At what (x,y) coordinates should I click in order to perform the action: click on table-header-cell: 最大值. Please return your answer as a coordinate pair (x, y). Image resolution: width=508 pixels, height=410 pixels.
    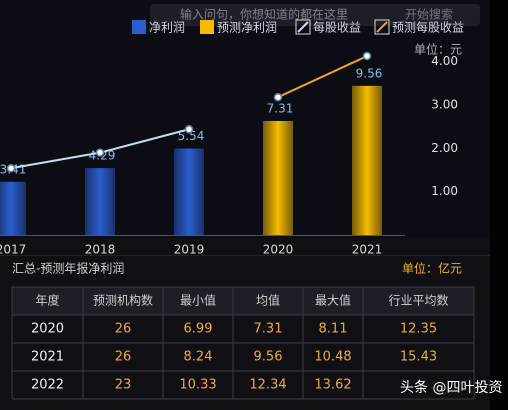
    Looking at the image, I should click on (333, 300).